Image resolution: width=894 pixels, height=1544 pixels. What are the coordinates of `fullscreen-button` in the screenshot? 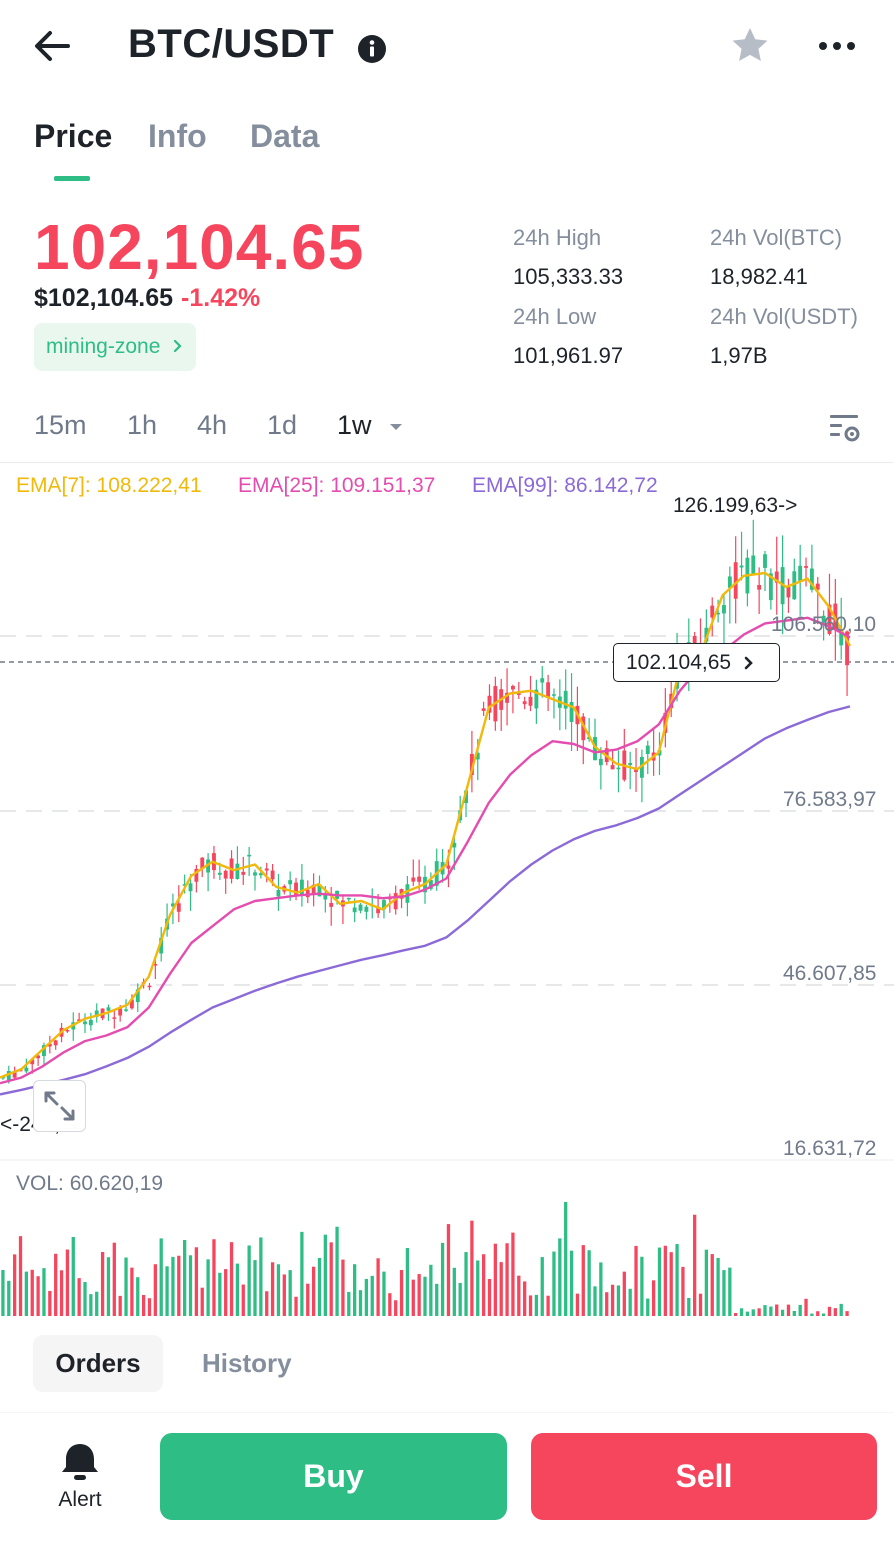 It's located at (59, 1106).